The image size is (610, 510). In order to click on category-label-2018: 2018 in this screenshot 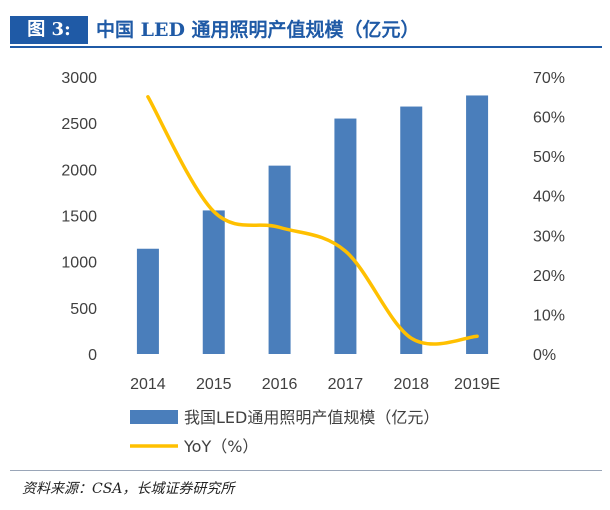, I will do `click(411, 384)`.